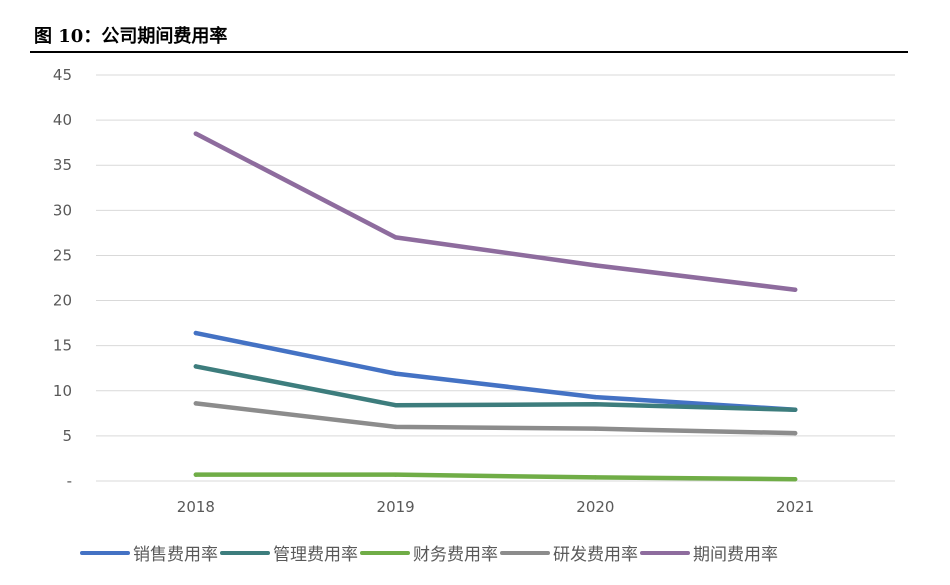 This screenshot has height=585, width=950. Describe the element at coordinates (455, 555) in the screenshot. I see `legend-label: 财务费用率` at that location.